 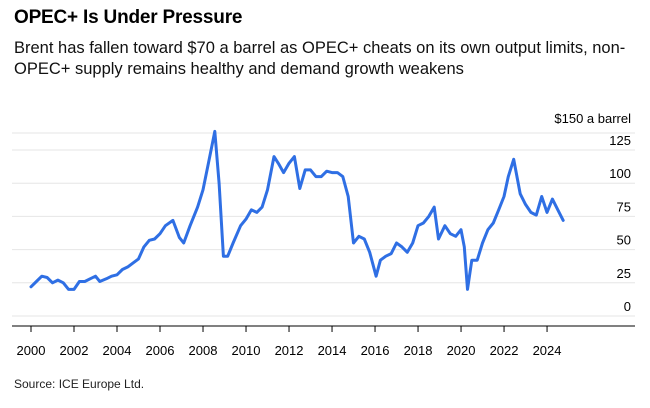 What do you see at coordinates (504, 350) in the screenshot?
I see `x-tick-label: 2022` at bounding box center [504, 350].